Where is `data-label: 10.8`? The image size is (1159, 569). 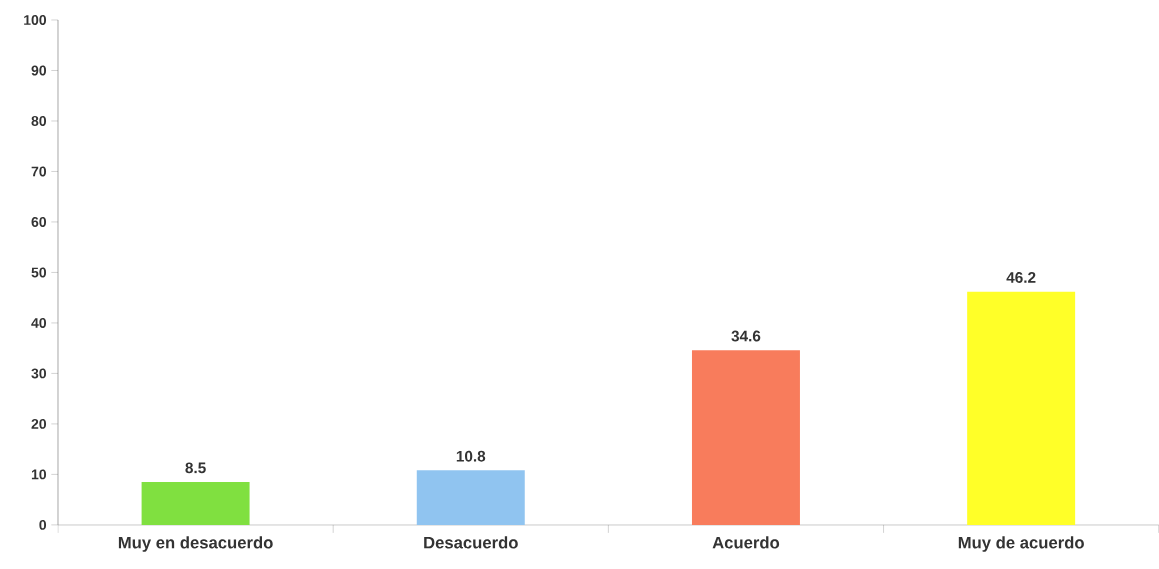 data-label: 10.8 is located at coordinates (471, 456).